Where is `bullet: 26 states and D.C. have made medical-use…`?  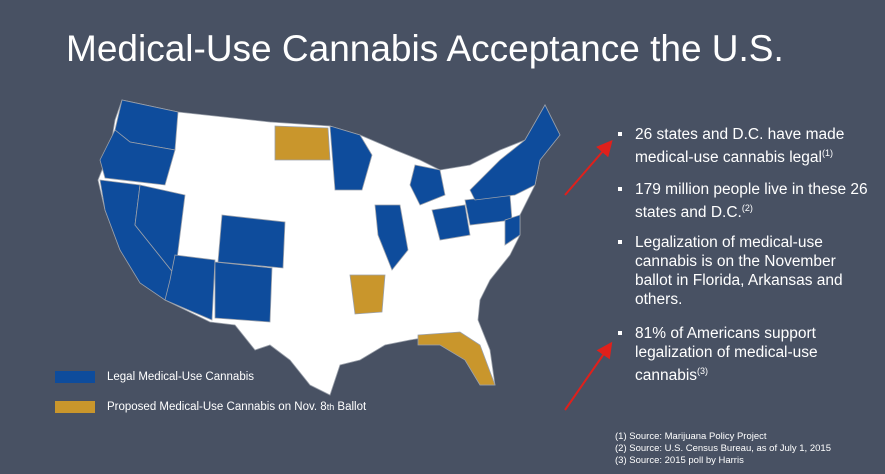 bullet: 26 states and D.C. have made medical-use… is located at coordinates (746, 146).